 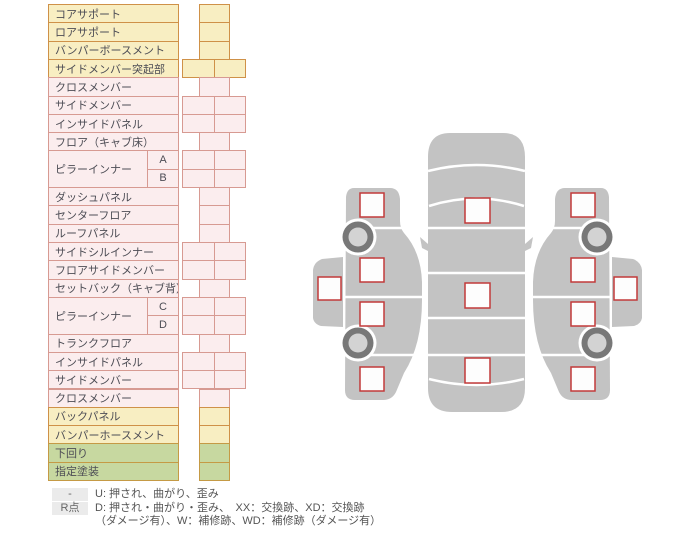 What do you see at coordinates (163, 325) in the screenshot?
I see `part-sub-label: D` at bounding box center [163, 325].